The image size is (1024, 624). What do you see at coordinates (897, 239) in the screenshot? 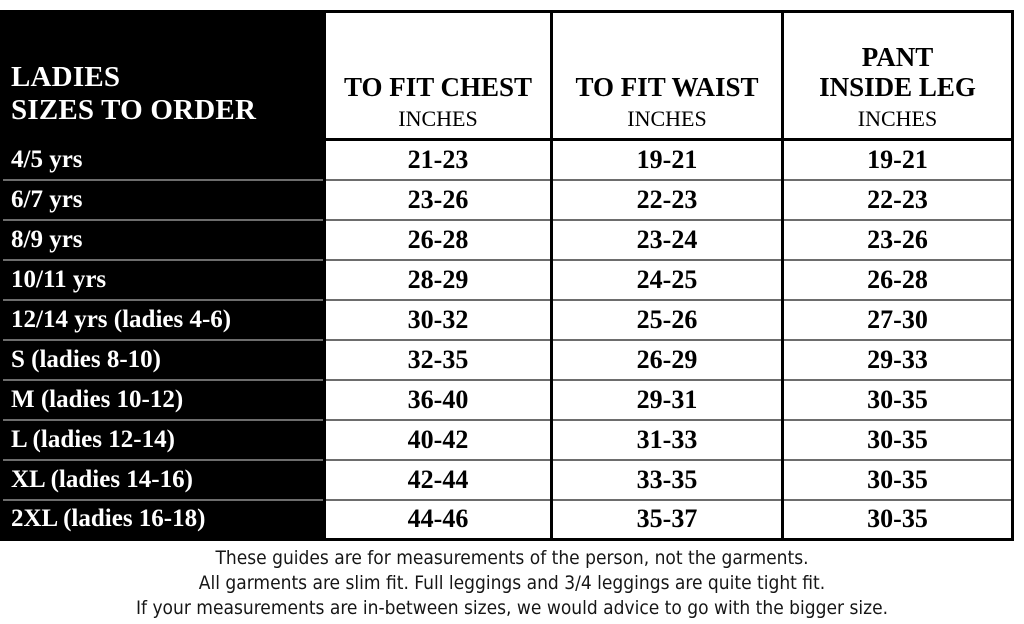
I see `cell-inside-leg: 23-26` at bounding box center [897, 239].